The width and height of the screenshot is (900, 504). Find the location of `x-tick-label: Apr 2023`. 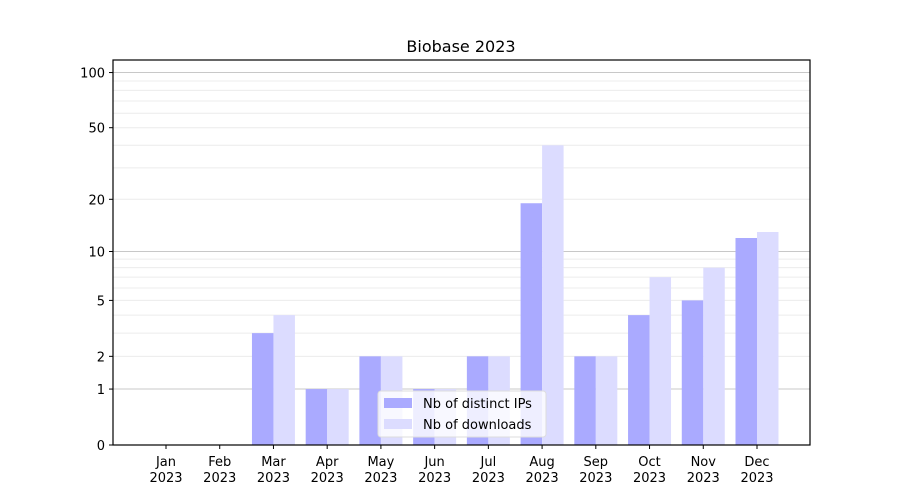

x-tick-label: Apr 2023 is located at coordinates (327, 470).